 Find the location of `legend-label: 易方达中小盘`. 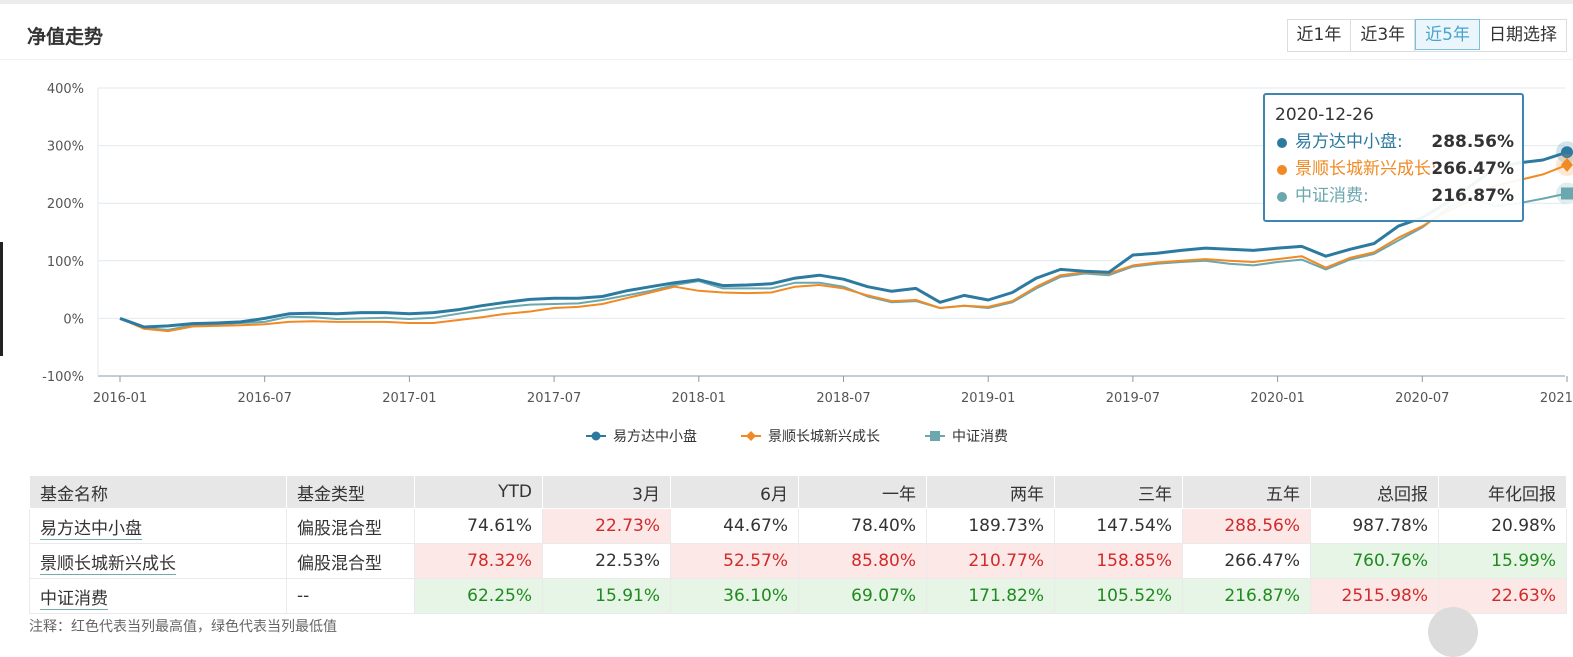

legend-label: 易方达中小盘 is located at coordinates (655, 436).